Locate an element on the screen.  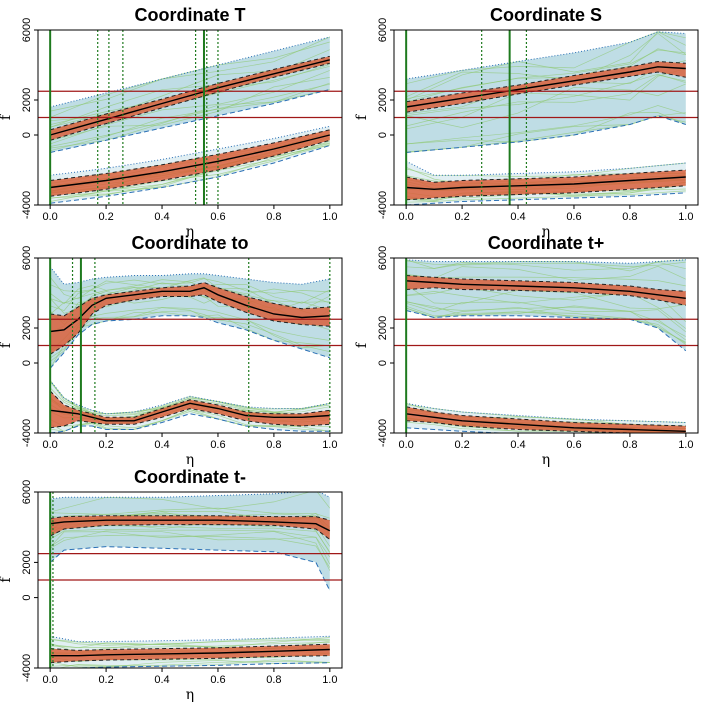
chart-title: Coordinate t+ is located at coordinates (546, 243).